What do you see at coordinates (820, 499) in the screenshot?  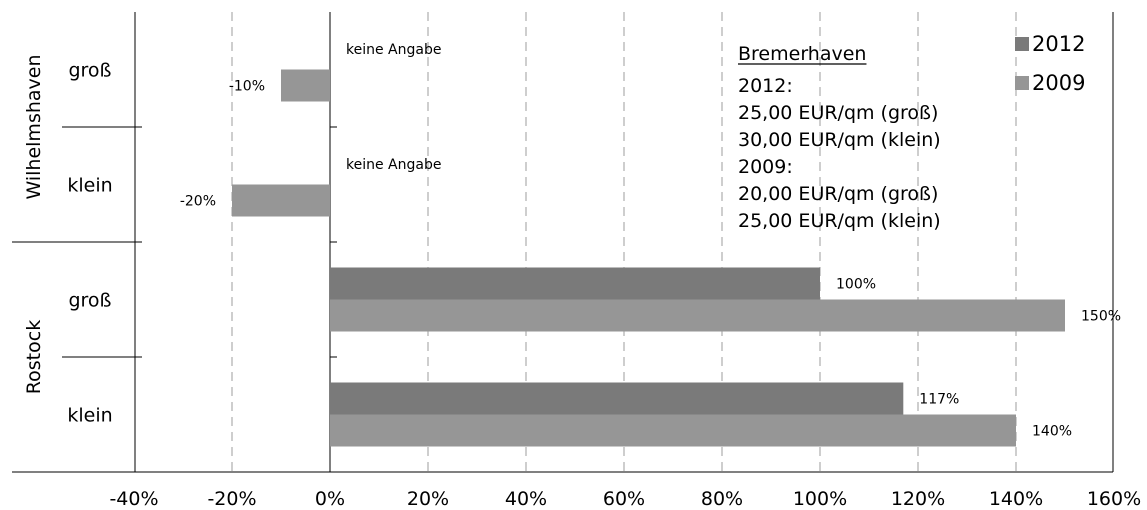 I see `x-tick-label: 100%` at bounding box center [820, 499].